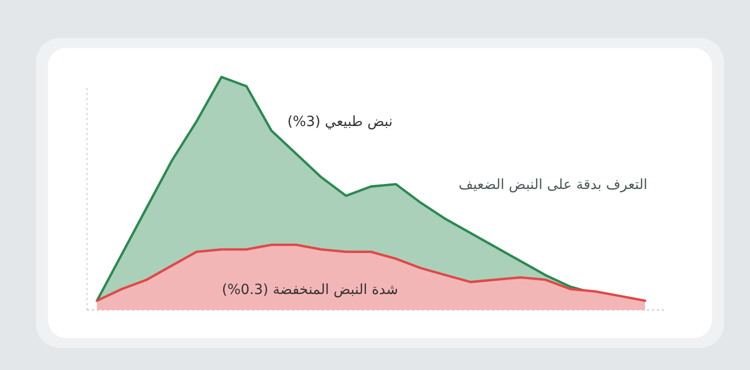 Image resolution: width=750 pixels, height=370 pixels. What do you see at coordinates (553, 185) in the screenshot?
I see `annotation: التعرف بدقة على النبض الضعيف` at bounding box center [553, 185].